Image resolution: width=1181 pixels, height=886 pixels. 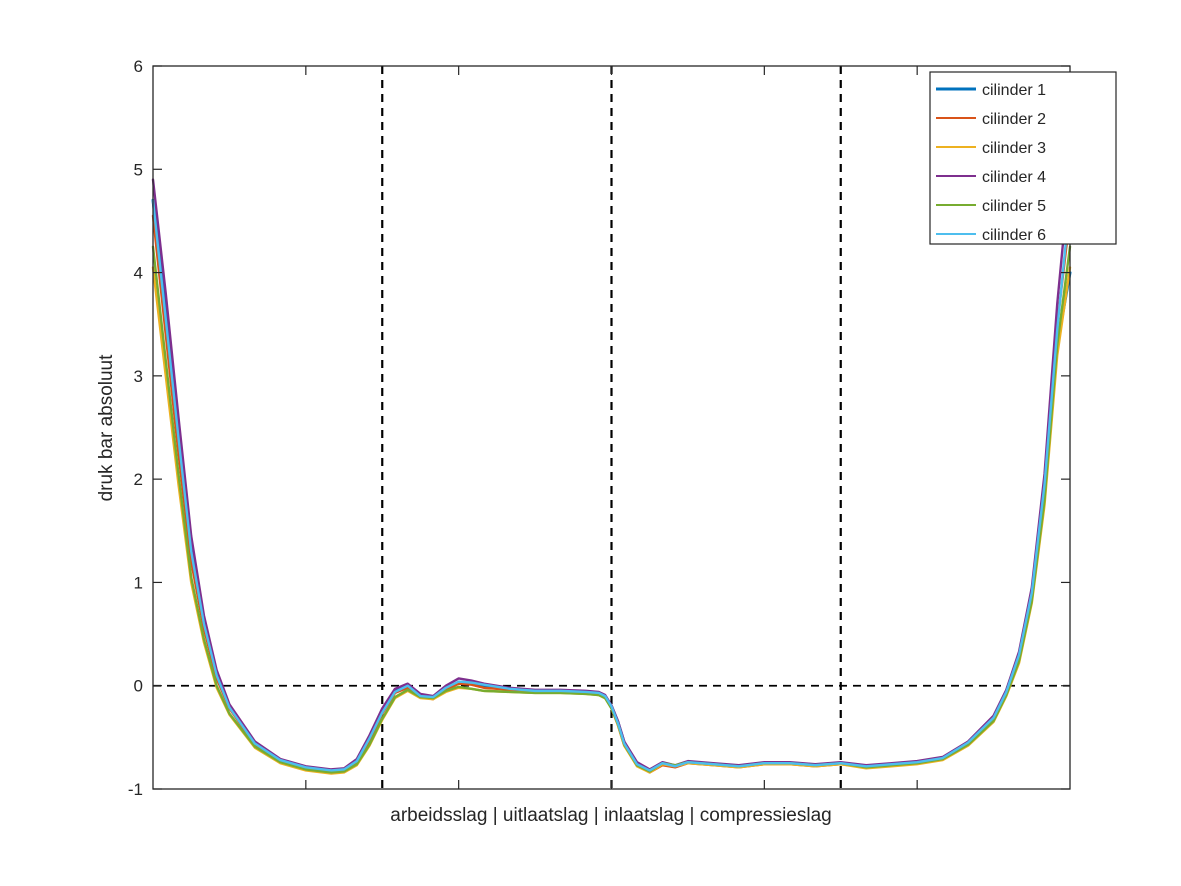 I want to click on y-tick-label: 2, so click(x=138, y=479).